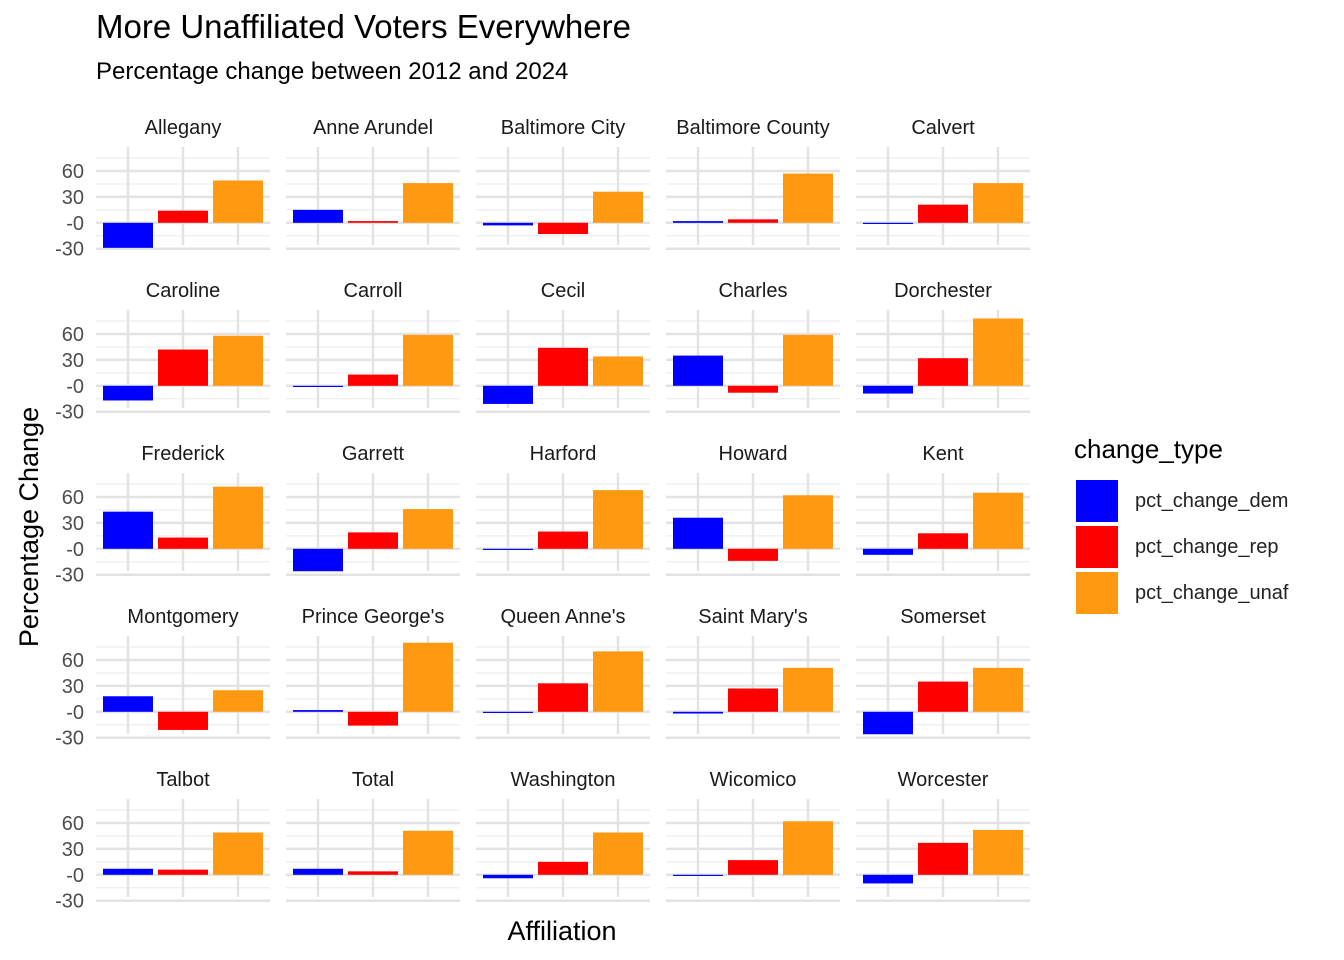 The height and width of the screenshot is (960, 1344). What do you see at coordinates (29, 527) in the screenshot?
I see `y-axis-title: Percentage Change` at bounding box center [29, 527].